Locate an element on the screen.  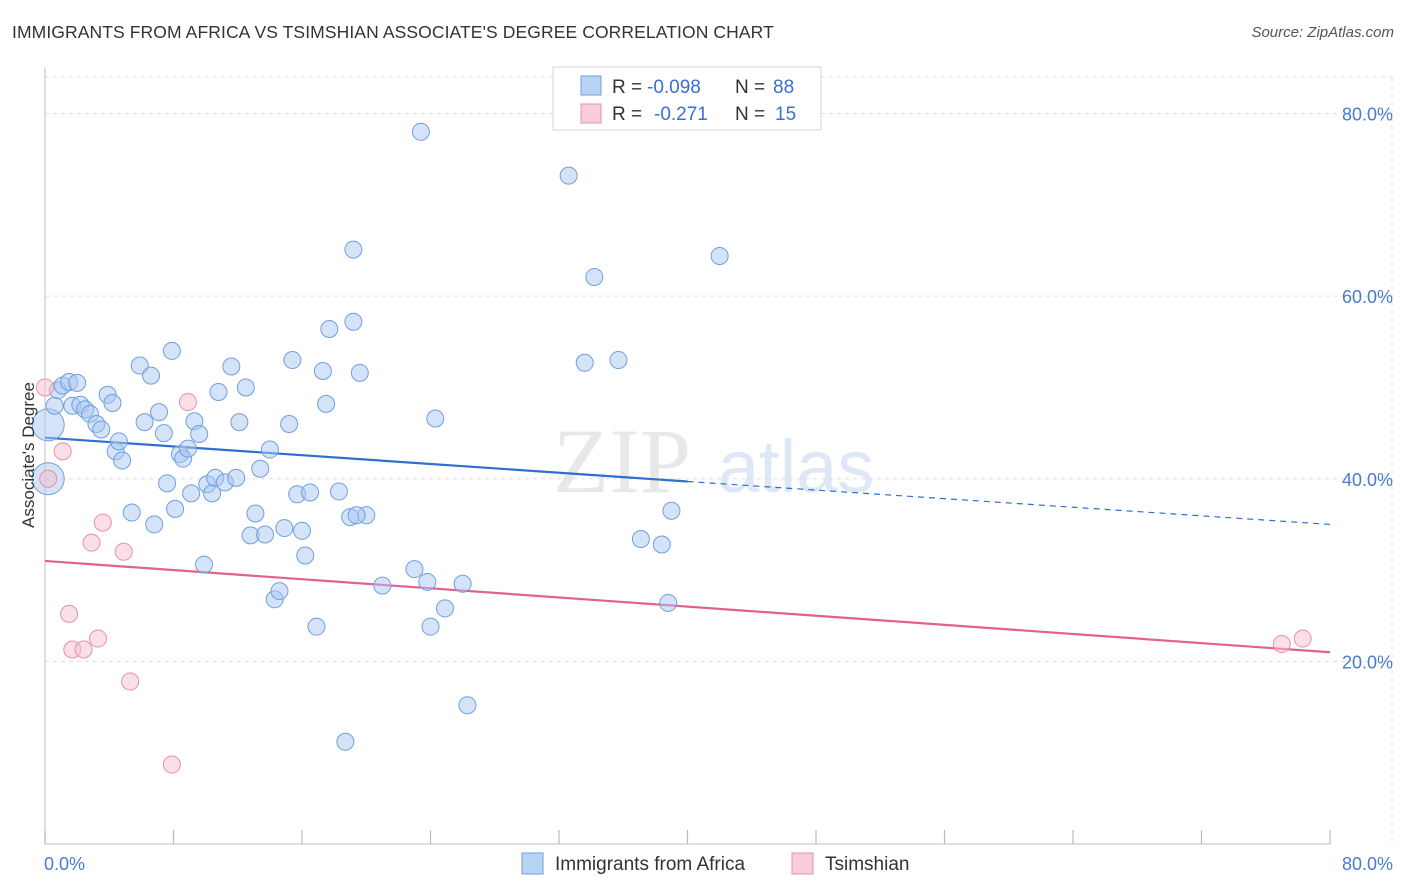
legend-n-label-tsimshian: N = is located at coordinates (750, 114).